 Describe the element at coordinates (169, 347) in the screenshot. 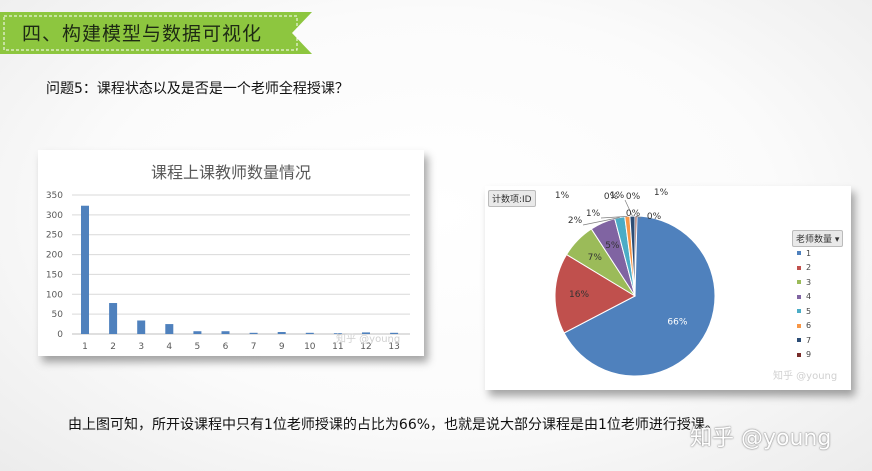

I see `x-tick-label: 4` at that location.